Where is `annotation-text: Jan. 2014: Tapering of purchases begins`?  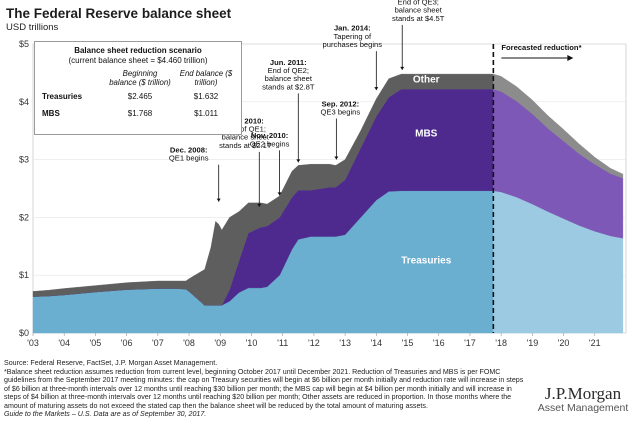
annotation-text: Jan. 2014: Tapering of purchases begins is located at coordinates (353, 36).